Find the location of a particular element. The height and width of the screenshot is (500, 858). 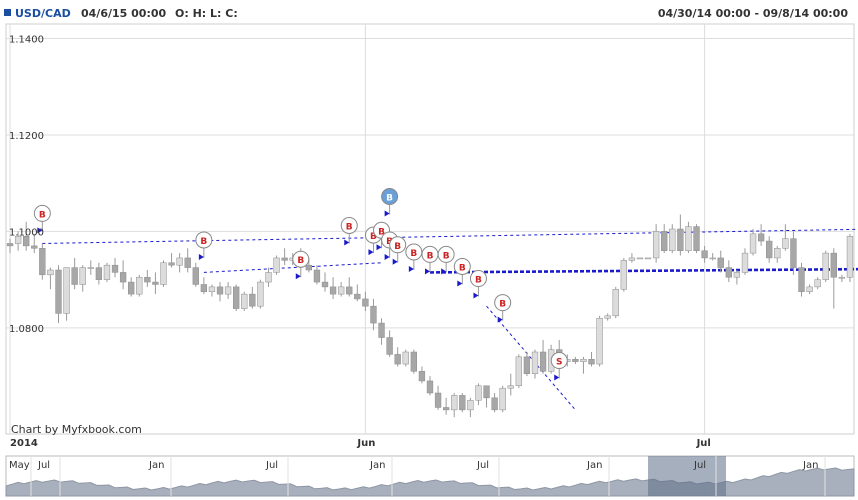

symbol-label: USD/CAD is located at coordinates (43, 13).